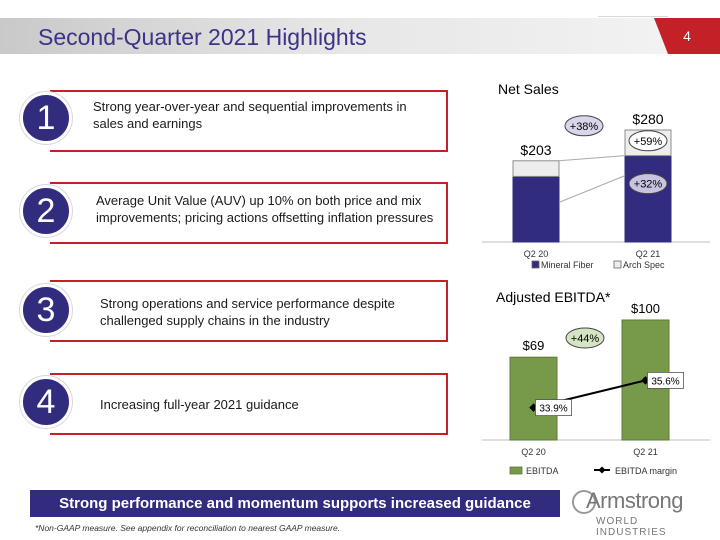 The width and height of the screenshot is (720, 540). I want to click on logo-mark-icon, so click(584, 502).